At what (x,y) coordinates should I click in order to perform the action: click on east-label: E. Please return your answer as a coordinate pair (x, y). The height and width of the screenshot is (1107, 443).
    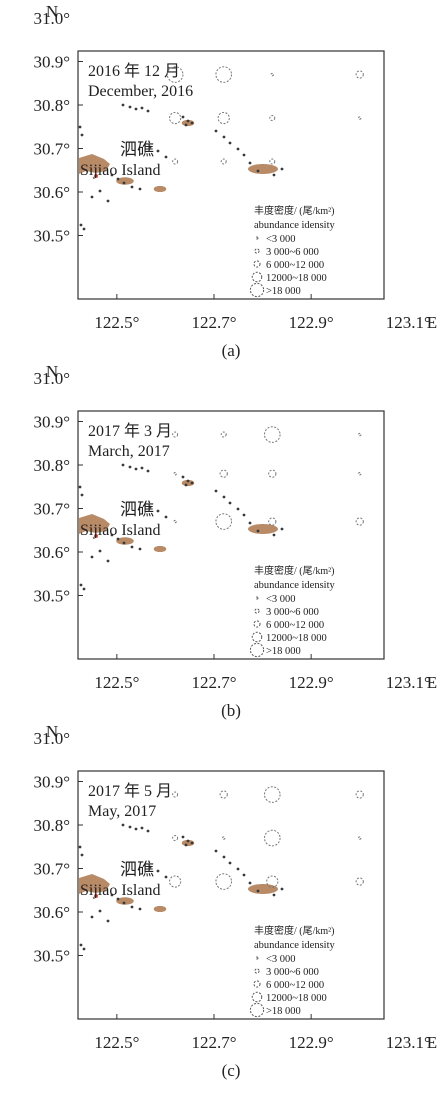
    Looking at the image, I should click on (432, 1042).